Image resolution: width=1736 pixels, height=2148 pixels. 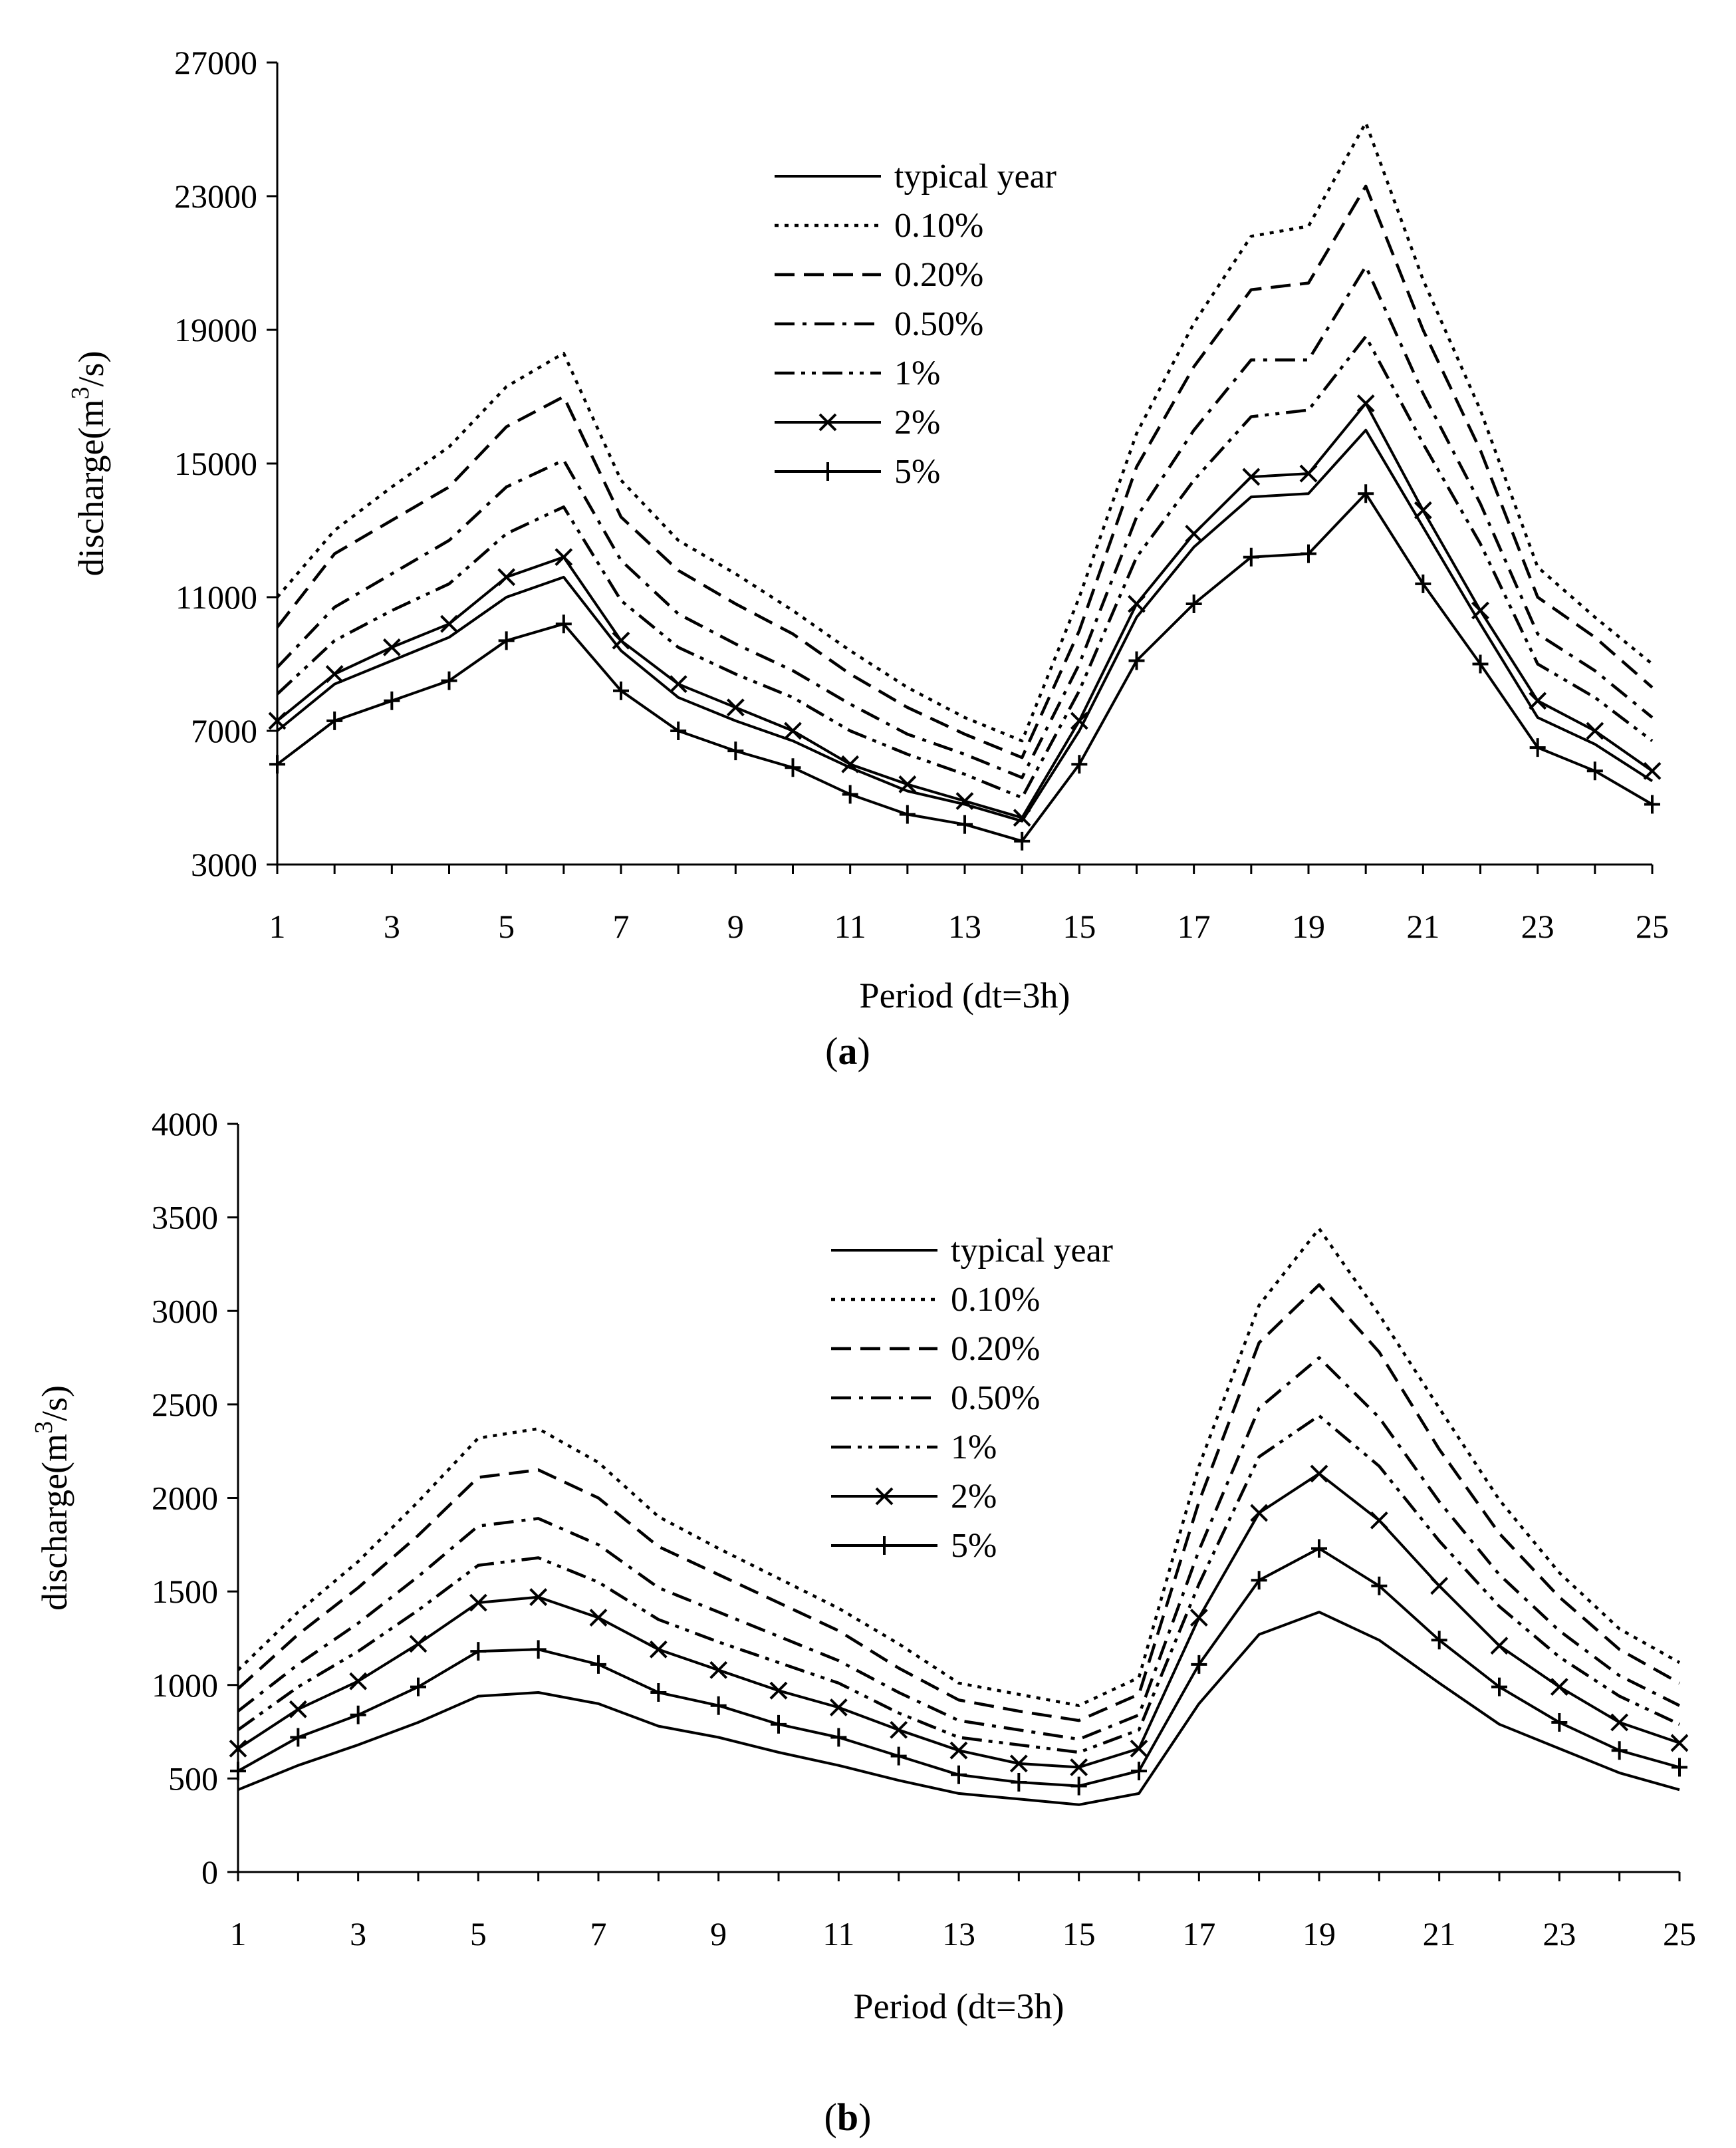 I want to click on legend-label: 1%, so click(x=974, y=1447).